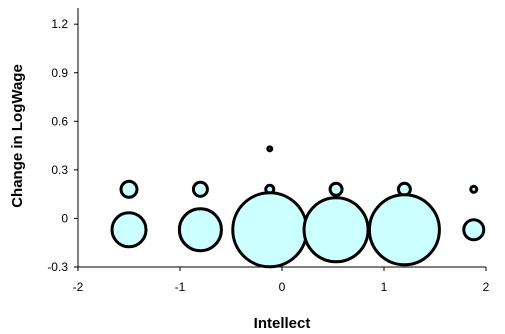 The image size is (505, 334). What do you see at coordinates (59, 24) in the screenshot?
I see `y-tick-label: 1.2` at bounding box center [59, 24].